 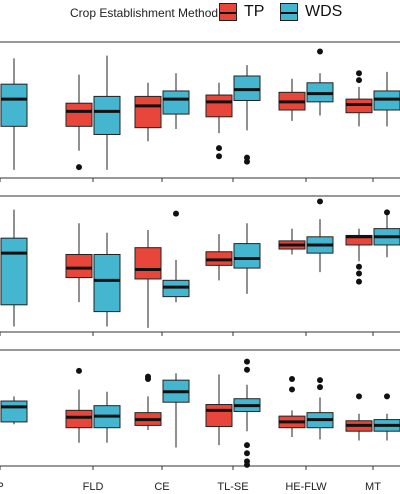 I want to click on x-tick-label: CE, so click(x=161, y=487).